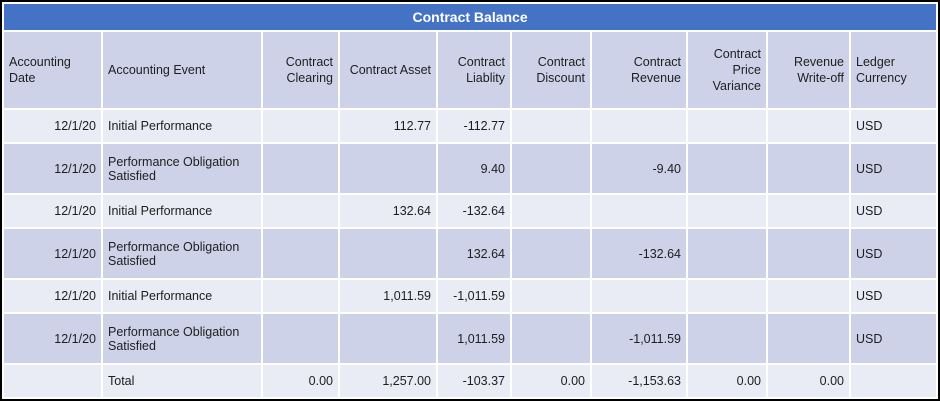  I want to click on cell-contract-liability: -112.77, so click(474, 126).